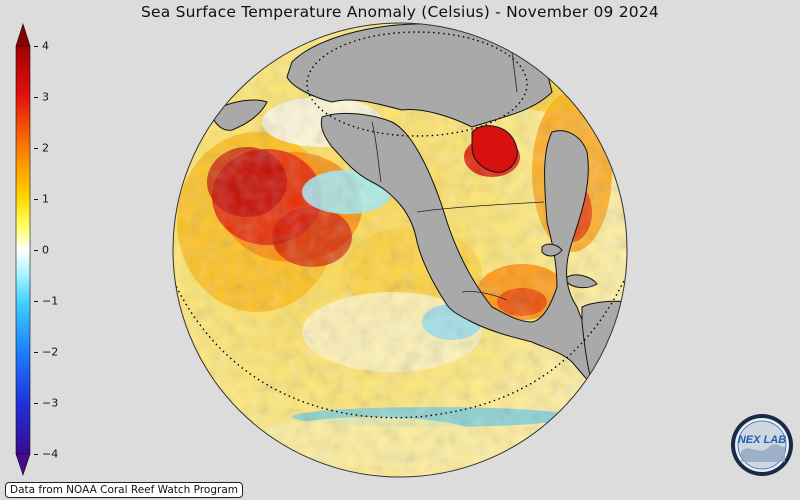 The image size is (800, 500). Describe the element at coordinates (50, 301) in the screenshot. I see `colorbar-tick-label: −1` at that location.